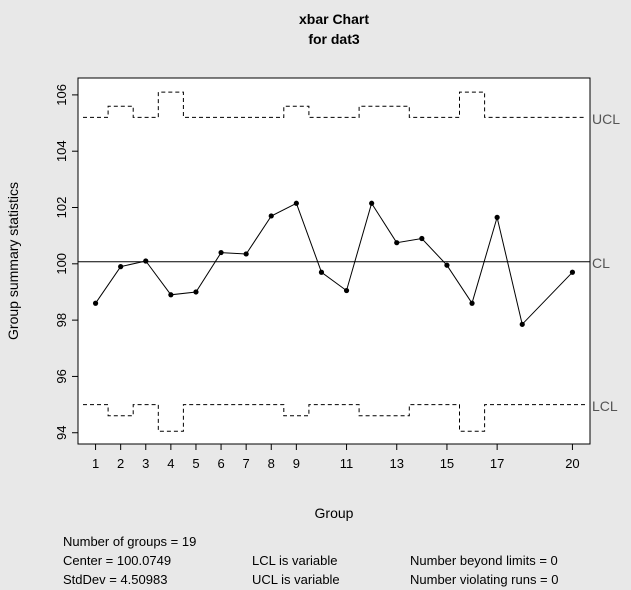  I want to click on x-tick-label: 11, so click(347, 463).